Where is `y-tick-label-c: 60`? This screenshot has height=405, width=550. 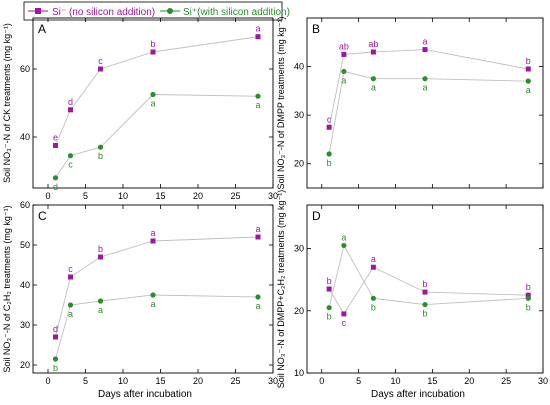 y-tick-label-c: 60 is located at coordinates (25, 205).